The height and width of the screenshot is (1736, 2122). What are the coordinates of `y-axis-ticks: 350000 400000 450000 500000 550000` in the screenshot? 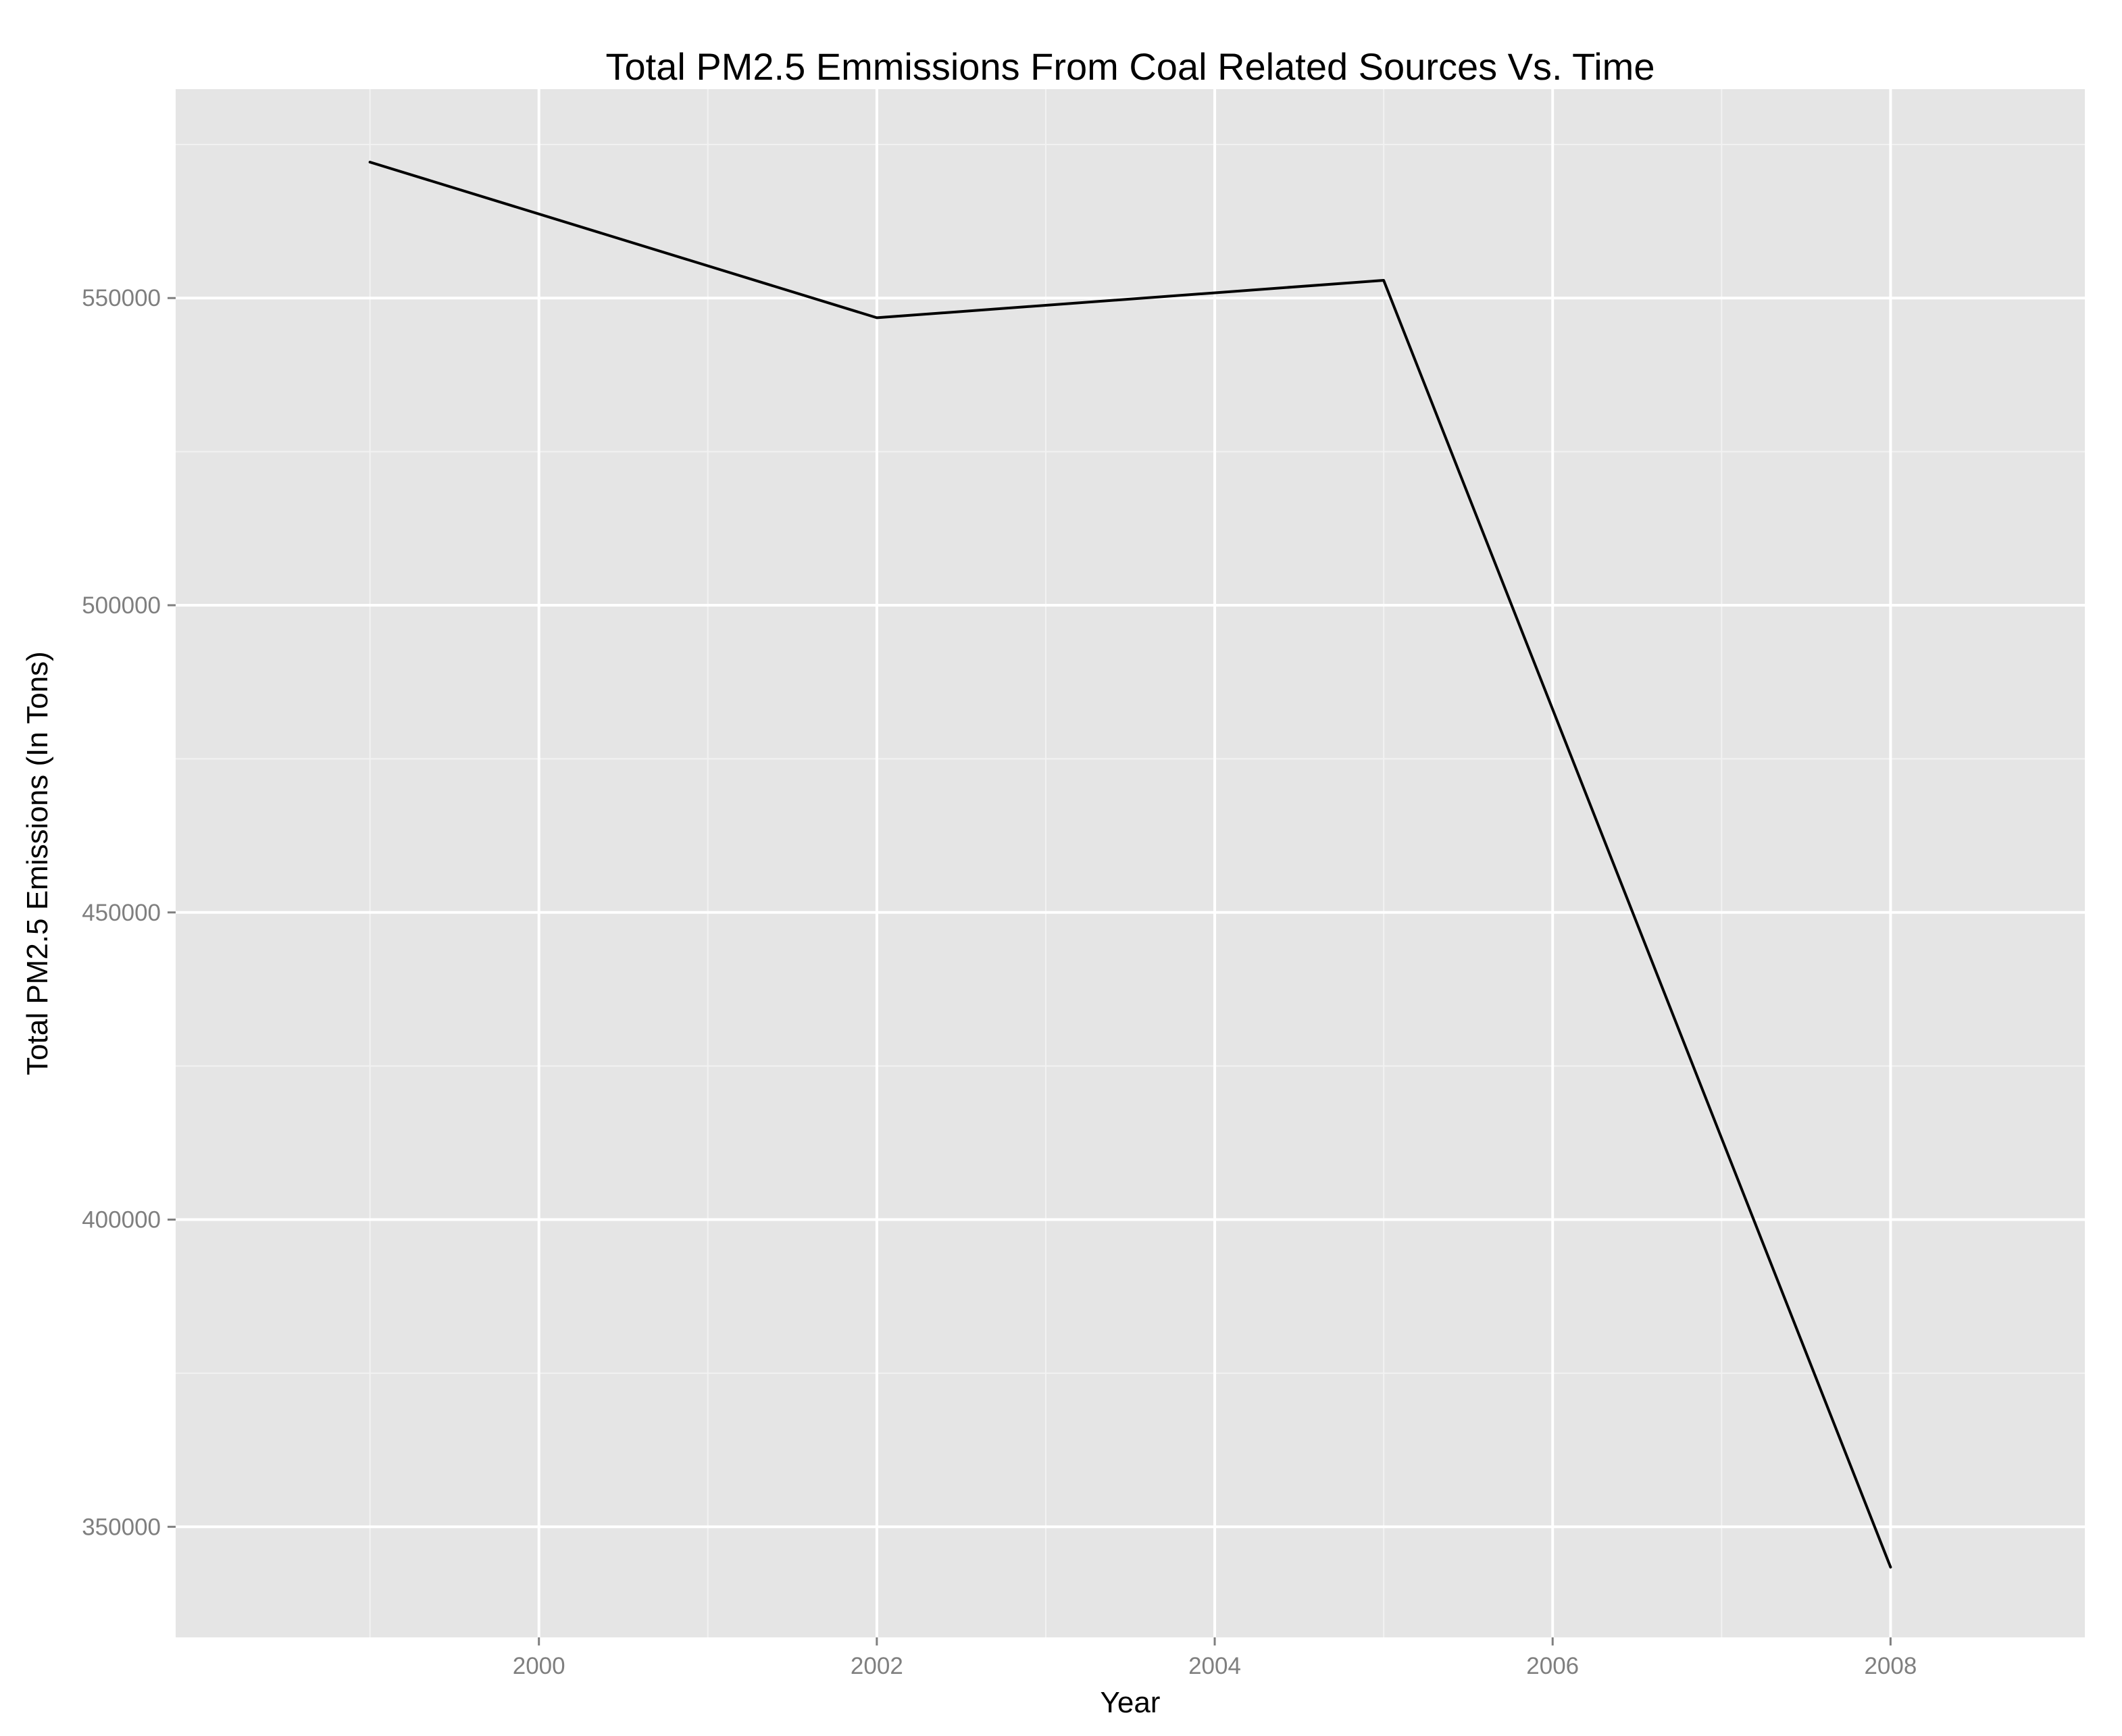 It's located at (129, 912).